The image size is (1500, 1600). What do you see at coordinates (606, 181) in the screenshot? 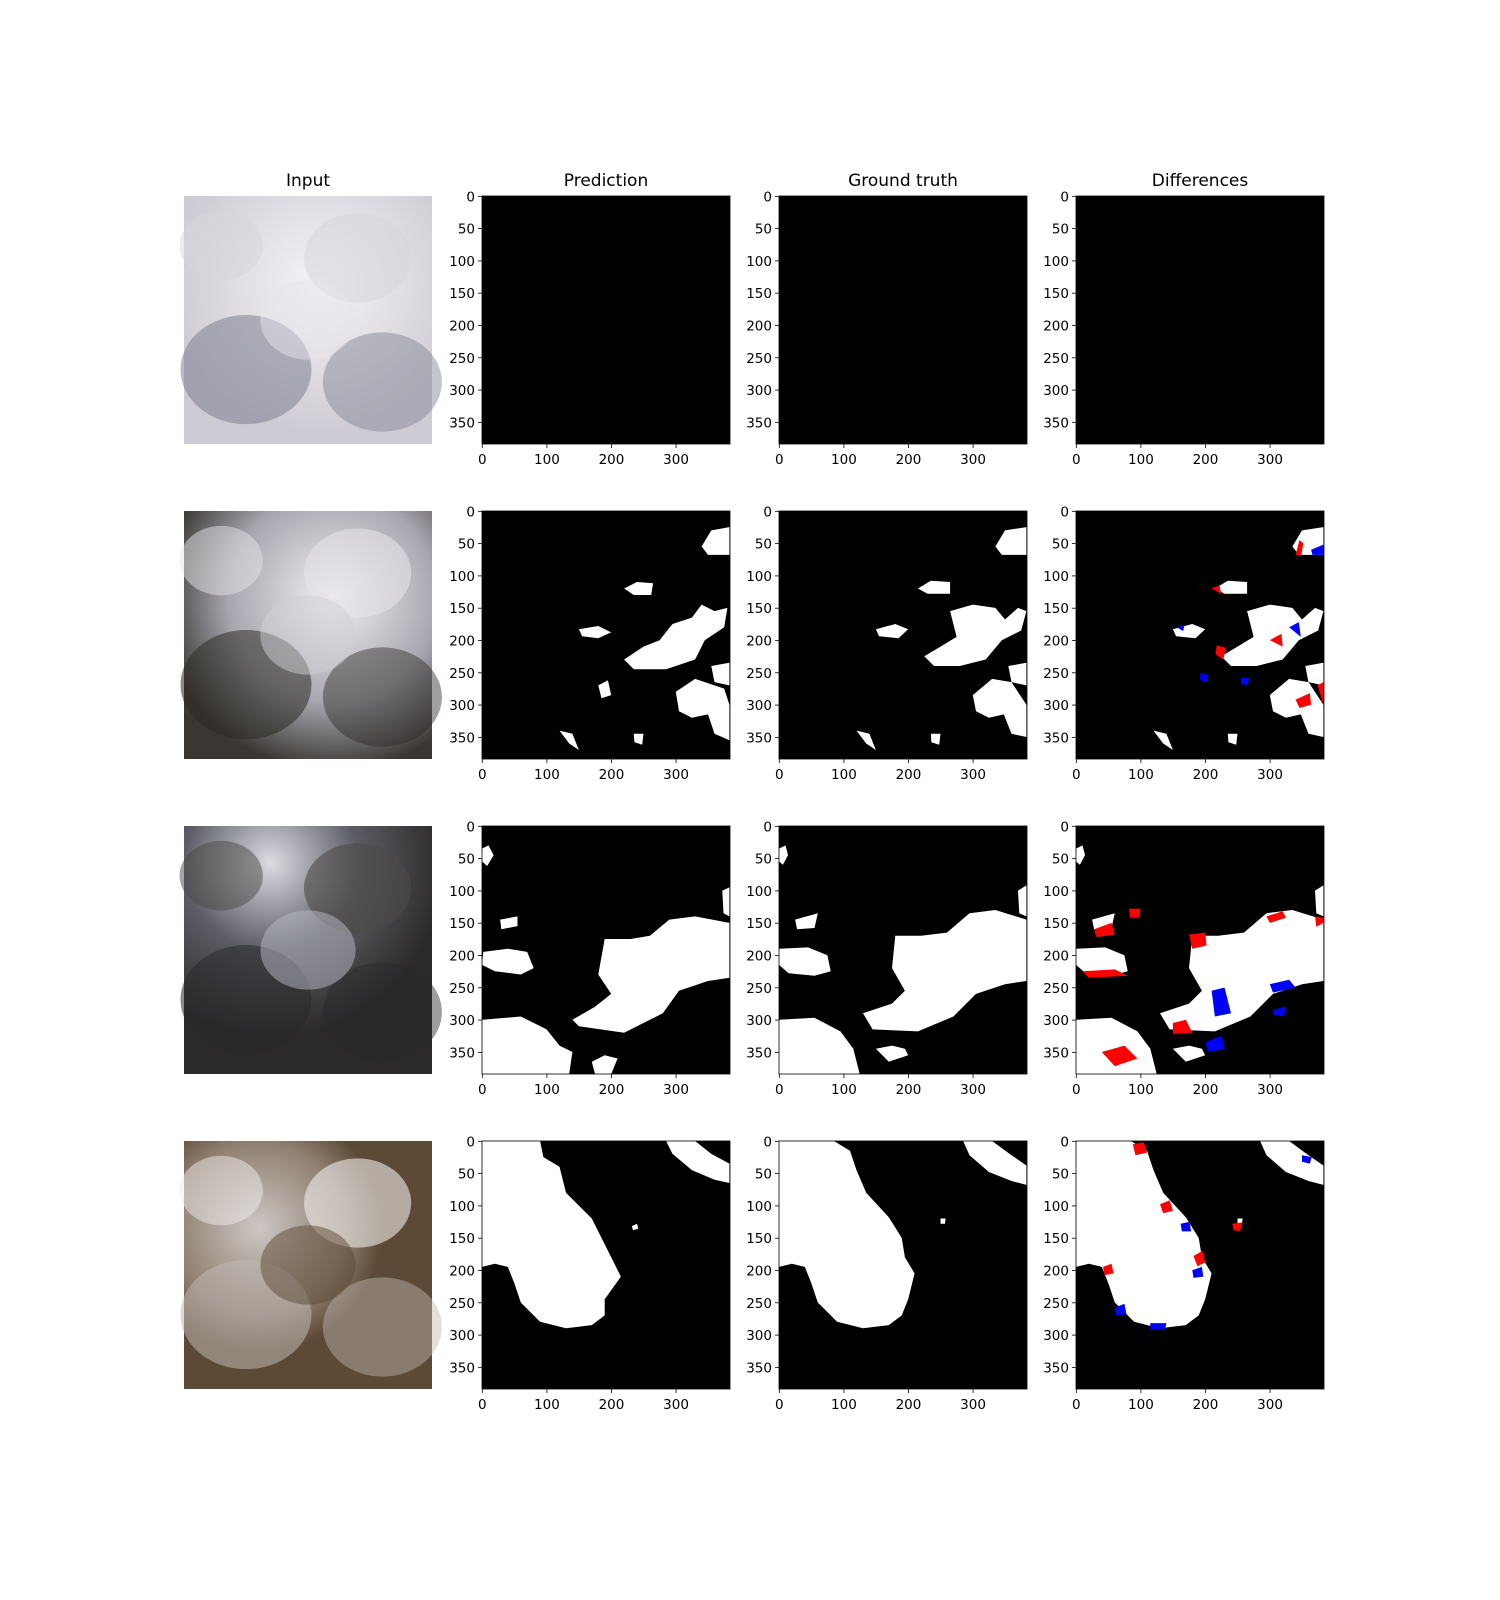
I see `column-title-prediction: Prediction` at bounding box center [606, 181].